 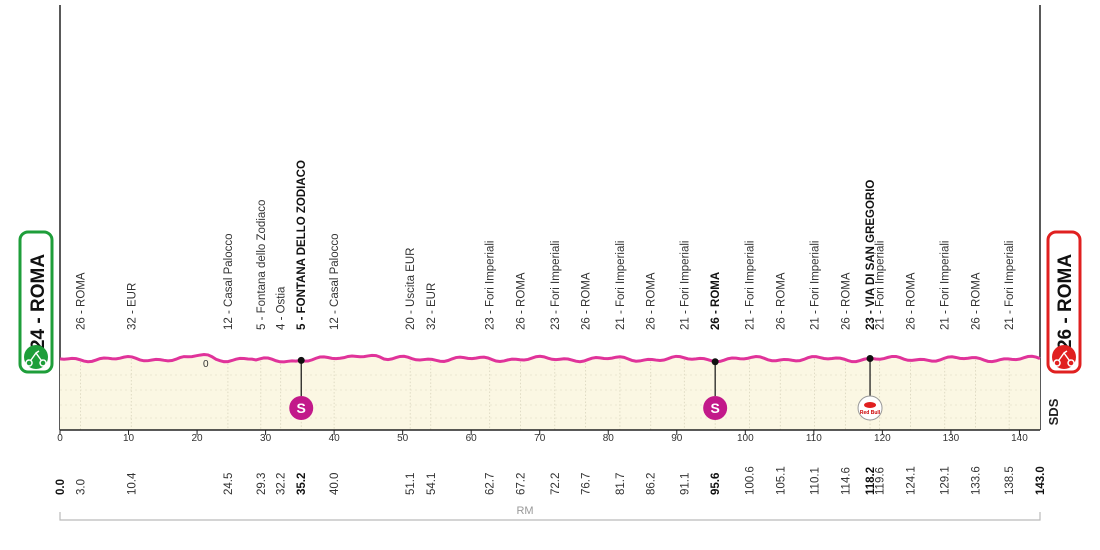 I want to click on waypoint-name: 4 - Ostia, so click(x=282, y=308).